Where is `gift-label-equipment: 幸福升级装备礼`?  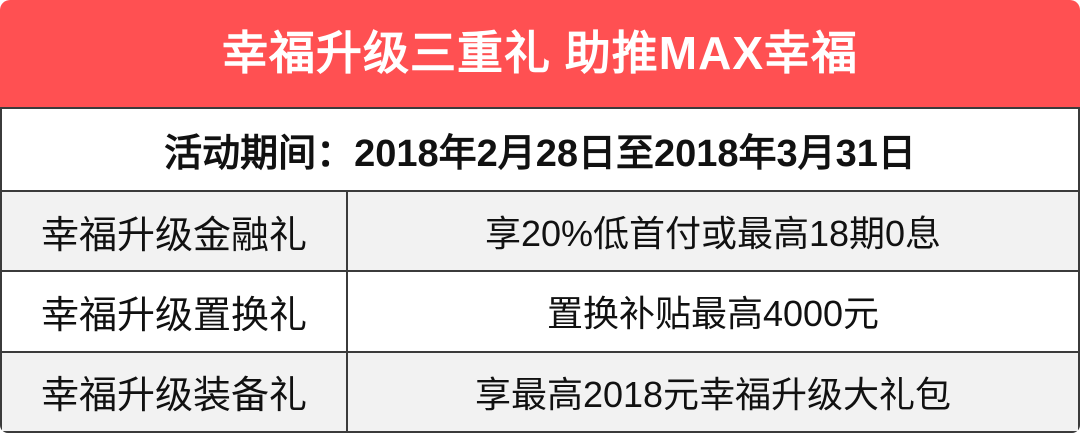 gift-label-equipment: 幸福升级装备礼 is located at coordinates (173, 396).